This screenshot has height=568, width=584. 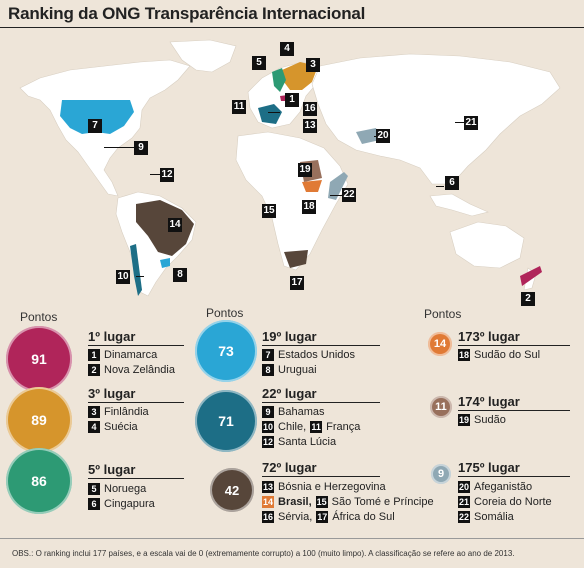 What do you see at coordinates (122, 355) in the screenshot?
I see `country-row: 1 Dinamarca` at bounding box center [122, 355].